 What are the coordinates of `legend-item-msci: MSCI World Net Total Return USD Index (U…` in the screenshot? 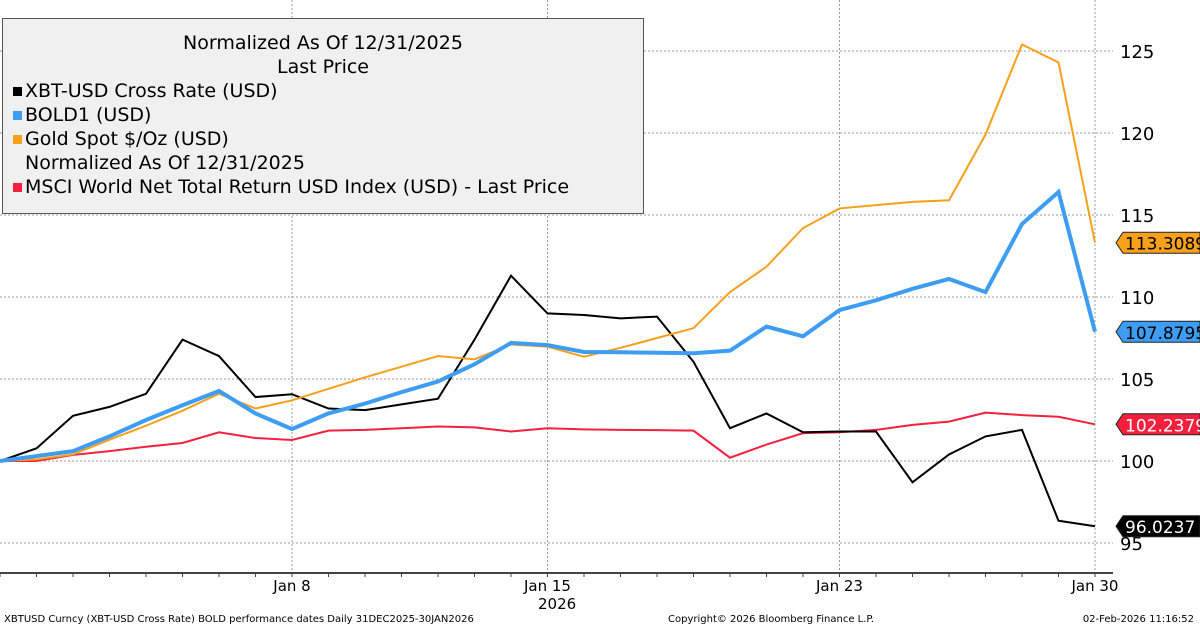 It's located at (323, 187).